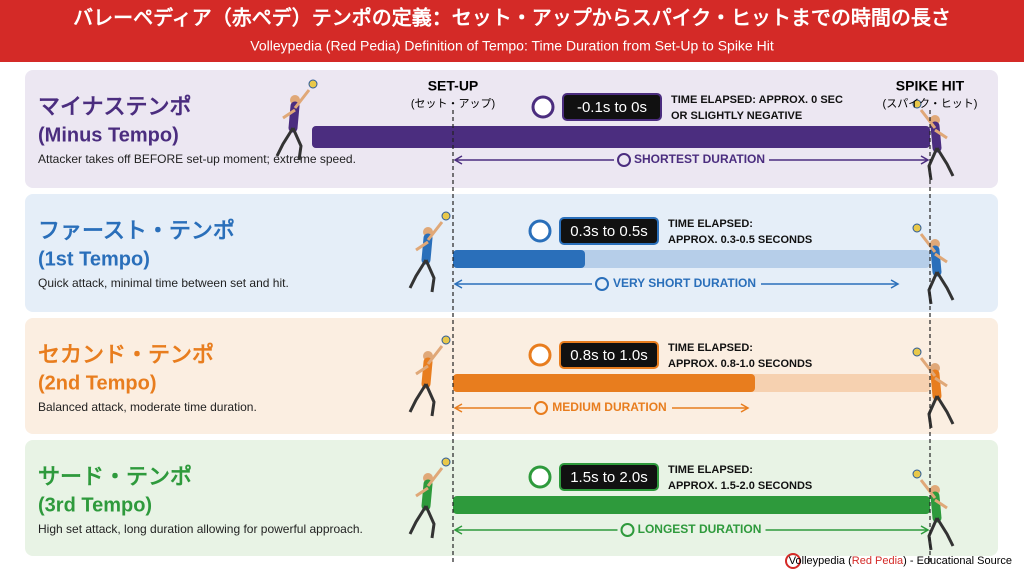 Image resolution: width=1024 pixels, height=577 pixels. I want to click on duration-label: SHORTEST DURATION, so click(699, 159).